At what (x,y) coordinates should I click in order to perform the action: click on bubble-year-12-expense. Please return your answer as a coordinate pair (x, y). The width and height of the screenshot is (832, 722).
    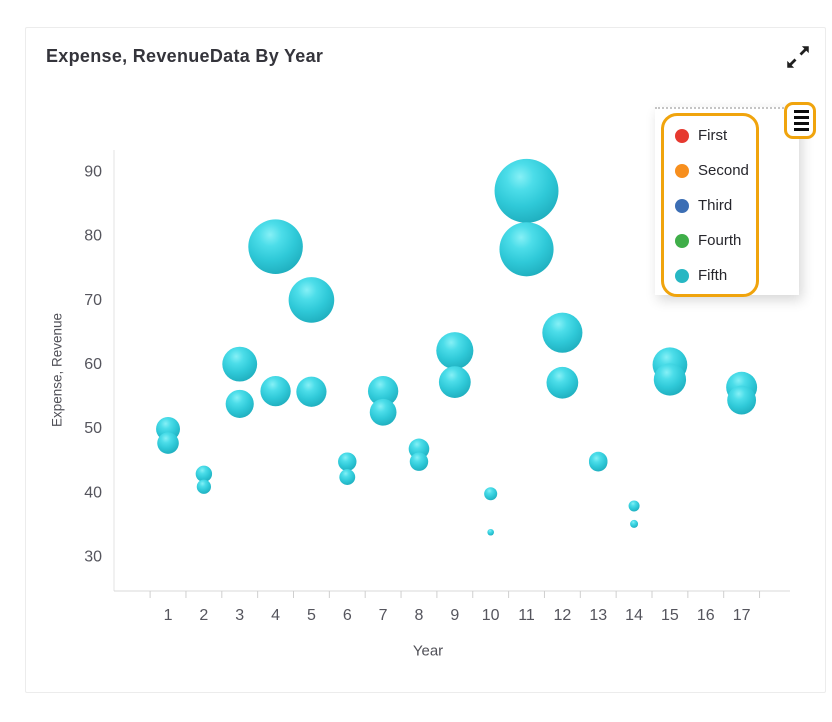
    Looking at the image, I should click on (562, 332).